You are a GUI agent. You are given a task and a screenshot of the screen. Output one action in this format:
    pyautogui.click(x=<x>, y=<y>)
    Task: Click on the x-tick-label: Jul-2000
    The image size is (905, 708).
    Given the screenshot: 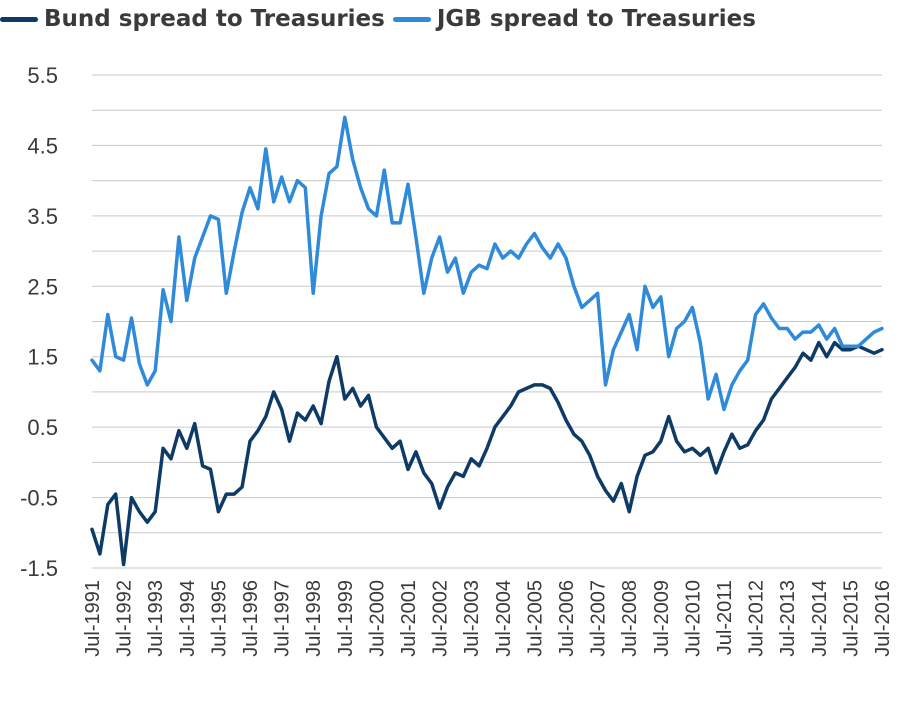 What is the action you would take?
    pyautogui.click(x=377, y=618)
    